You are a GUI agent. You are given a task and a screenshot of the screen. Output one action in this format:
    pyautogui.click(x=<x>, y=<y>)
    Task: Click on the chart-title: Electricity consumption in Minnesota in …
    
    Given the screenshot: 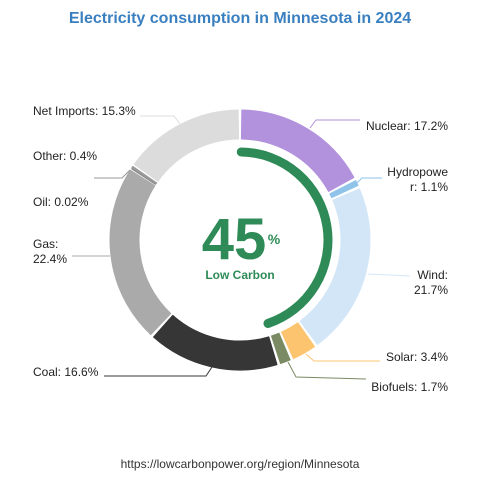 What is the action you would take?
    pyautogui.click(x=240, y=18)
    